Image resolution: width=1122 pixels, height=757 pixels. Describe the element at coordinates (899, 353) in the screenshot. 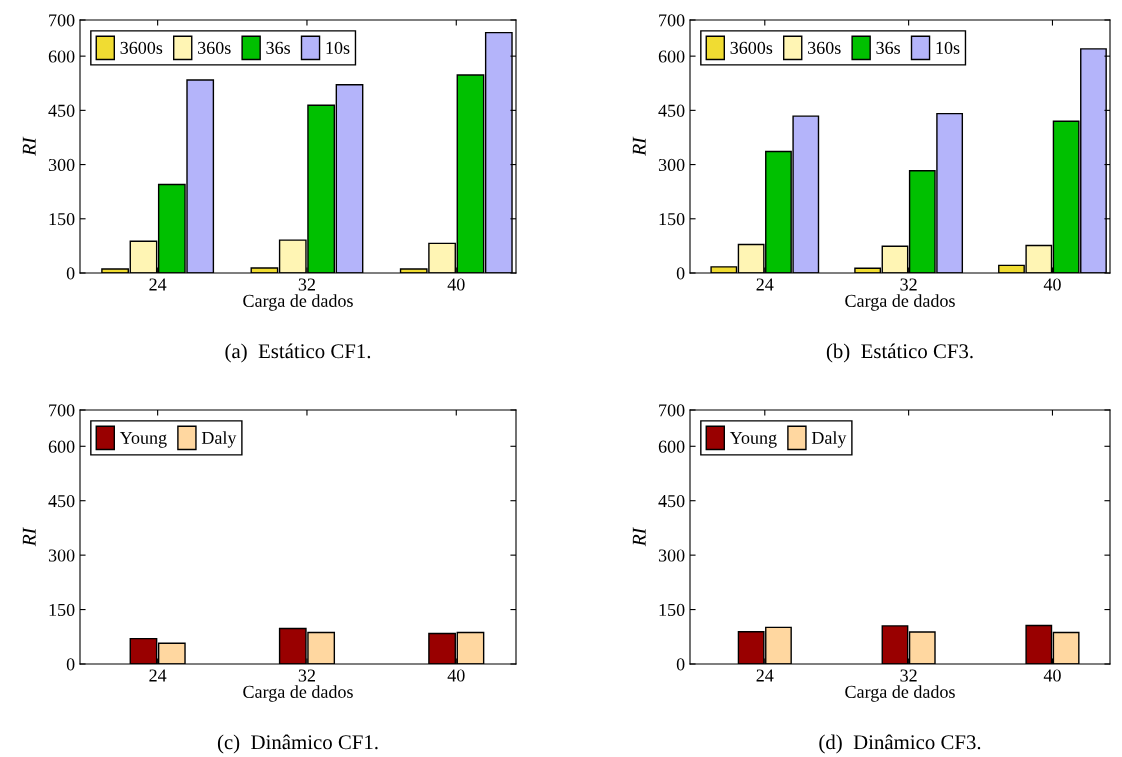

I see `text: (b) Estático CF3.` at that location.